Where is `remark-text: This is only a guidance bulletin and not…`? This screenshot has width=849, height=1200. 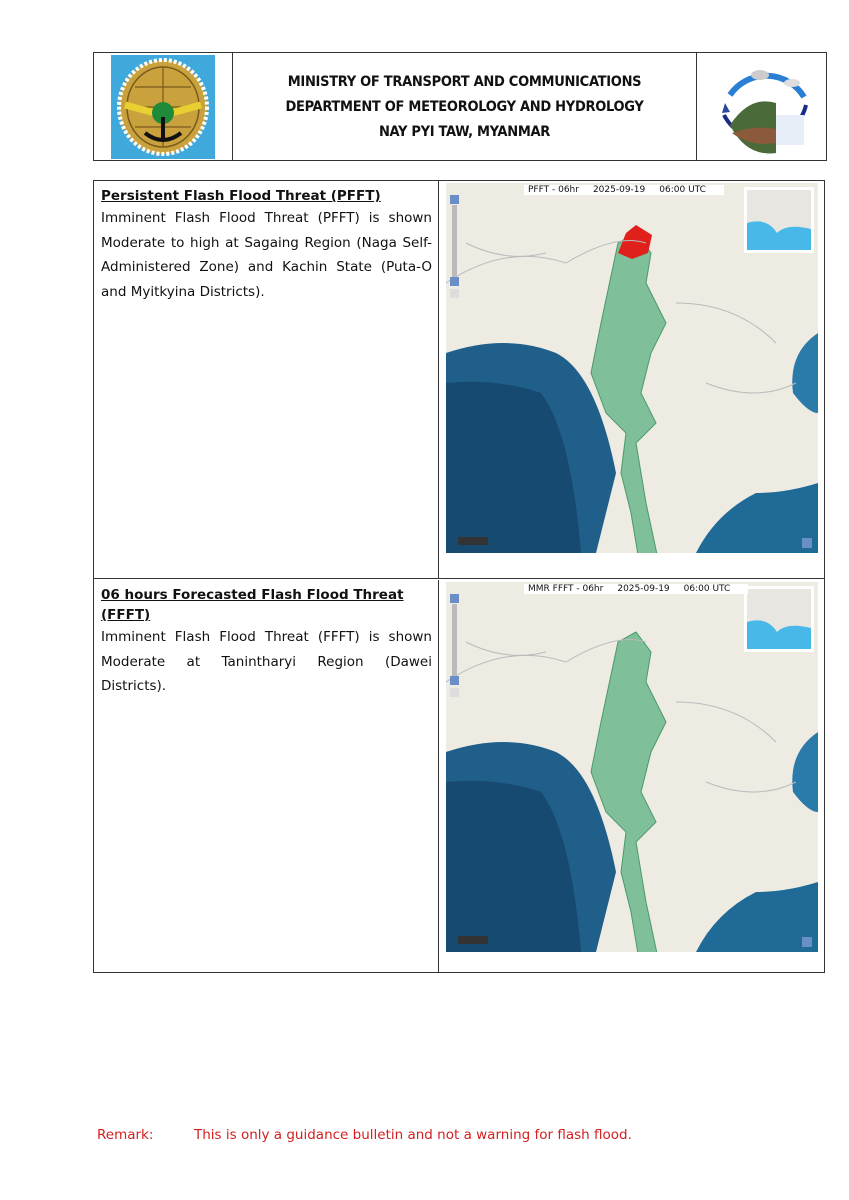
remark-text: This is only a guidance bulletin and not… is located at coordinates (413, 1135).